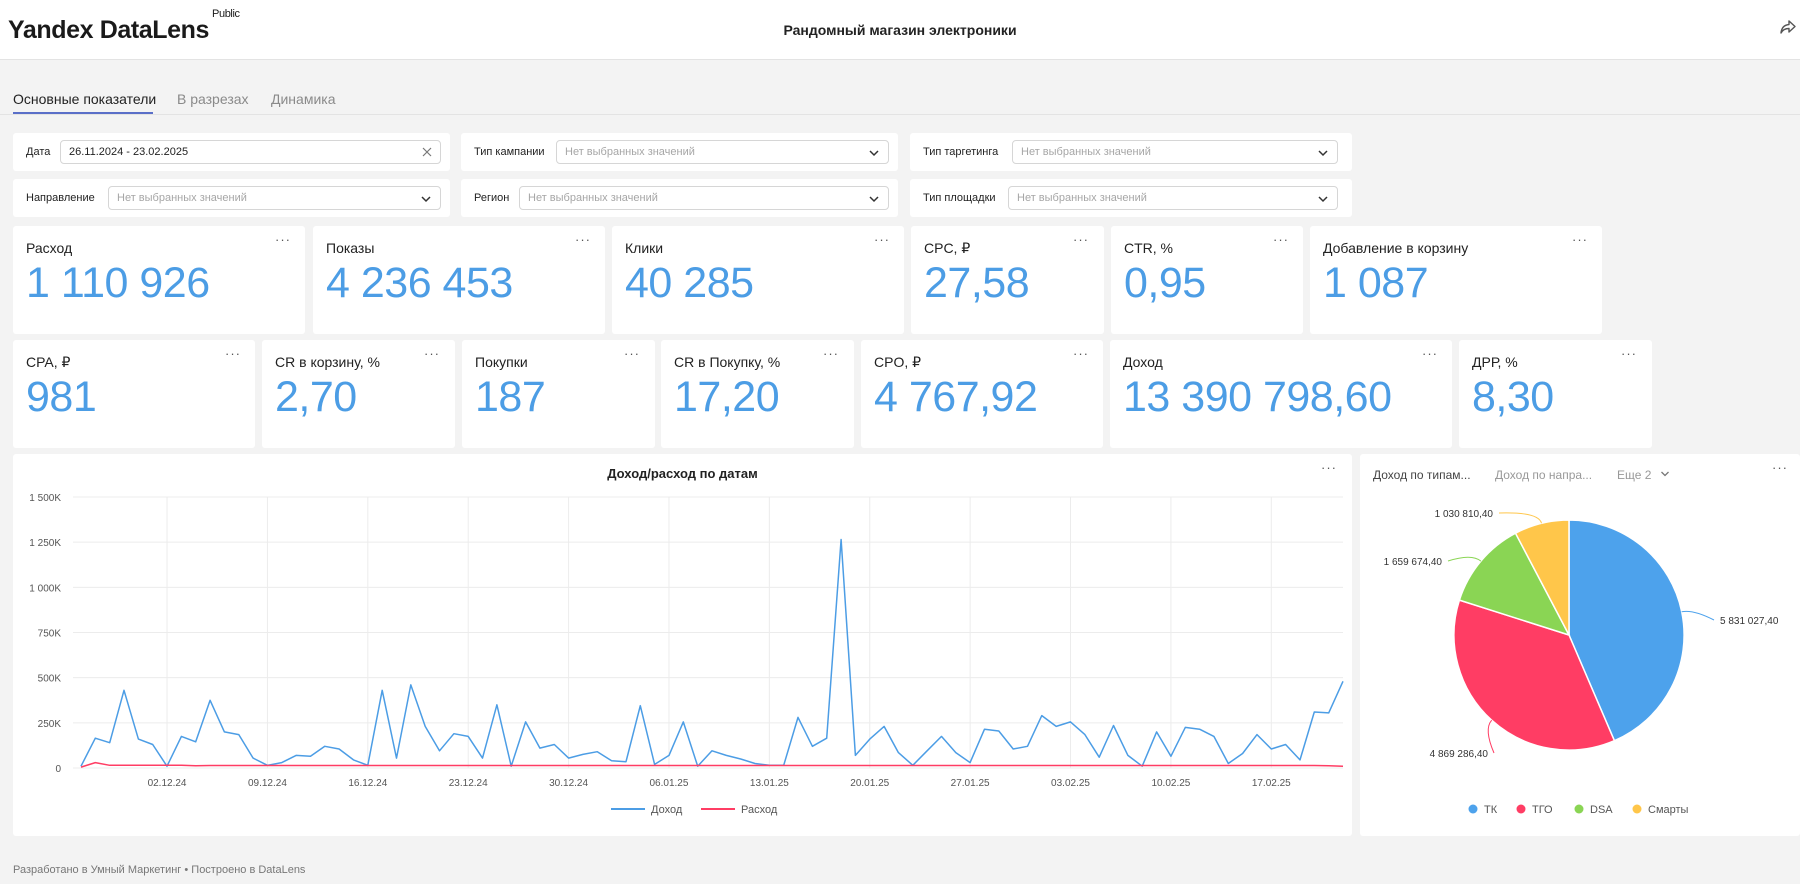 The height and width of the screenshot is (884, 1800). Describe the element at coordinates (501, 362) in the screenshot. I see `kpi-label: Покупки` at that location.